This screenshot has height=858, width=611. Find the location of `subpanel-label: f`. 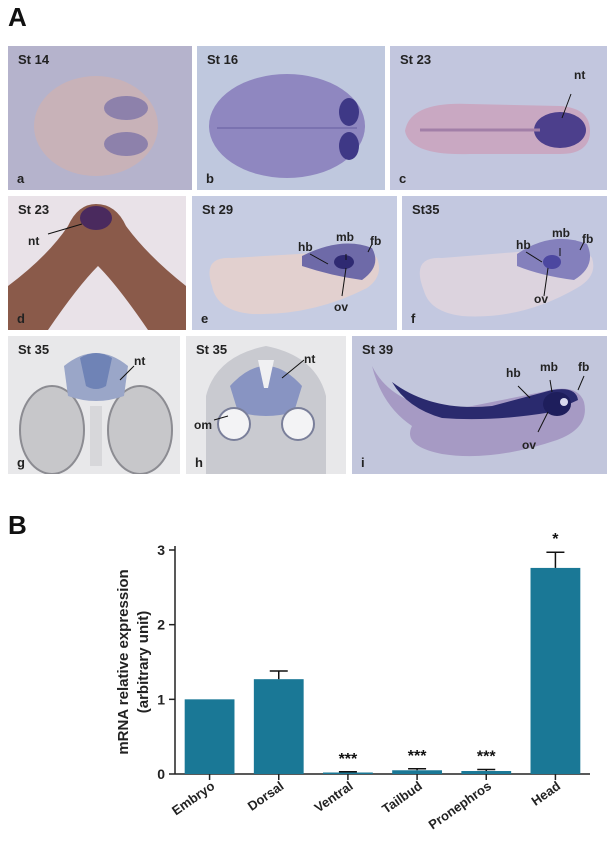

subpanel-label: f is located at coordinates (413, 318).